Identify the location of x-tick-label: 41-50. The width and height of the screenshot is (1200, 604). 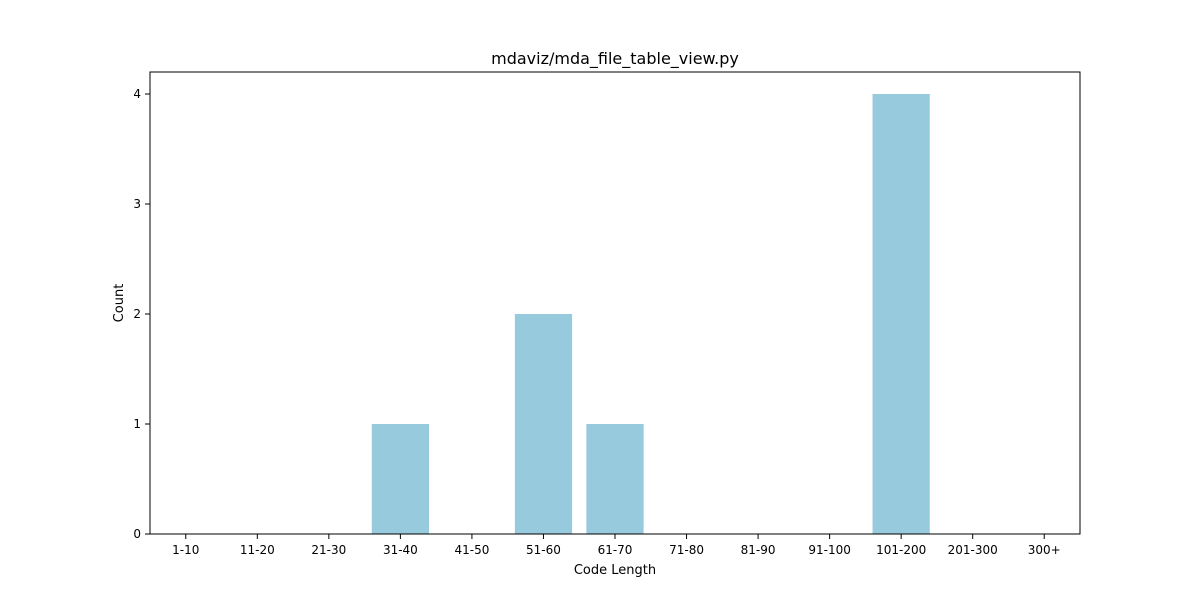
(471, 550).